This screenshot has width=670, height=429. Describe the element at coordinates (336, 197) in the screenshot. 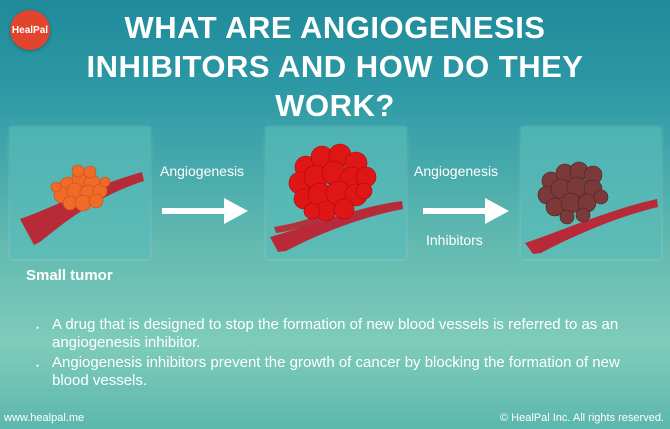

I see `large-tumor-illustration` at that location.